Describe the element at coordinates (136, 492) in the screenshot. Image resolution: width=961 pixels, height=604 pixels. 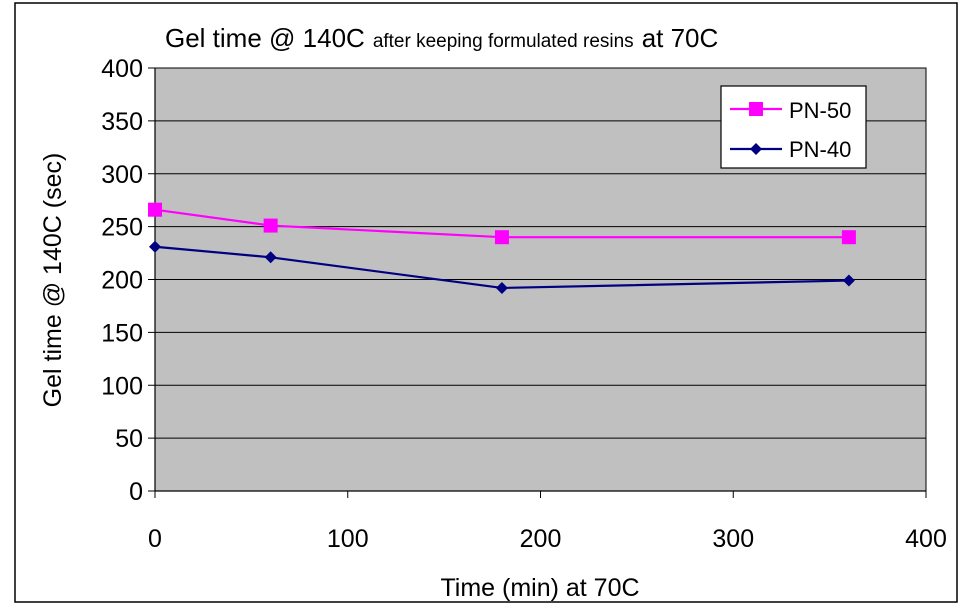
I see `y-tick-label: 0` at that location.